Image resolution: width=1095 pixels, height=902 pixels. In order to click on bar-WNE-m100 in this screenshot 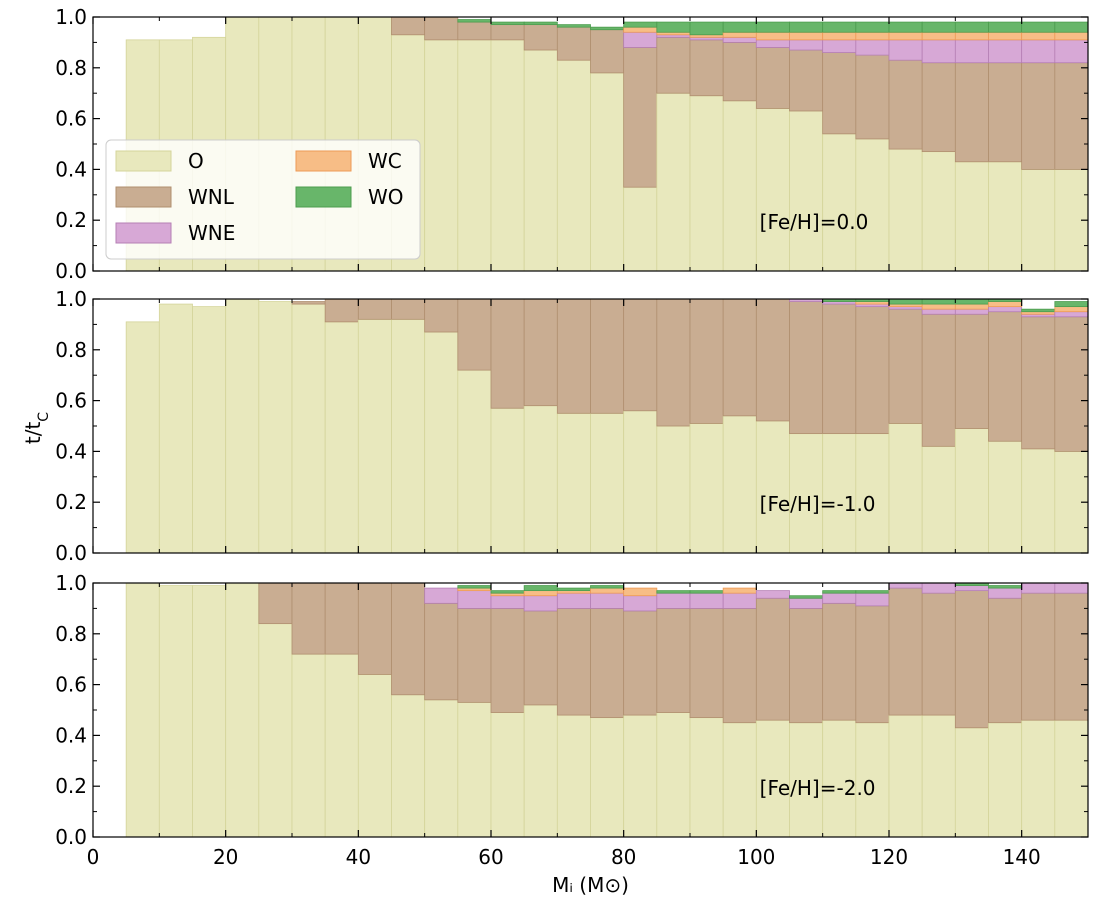, I will do `click(772, 594)`.